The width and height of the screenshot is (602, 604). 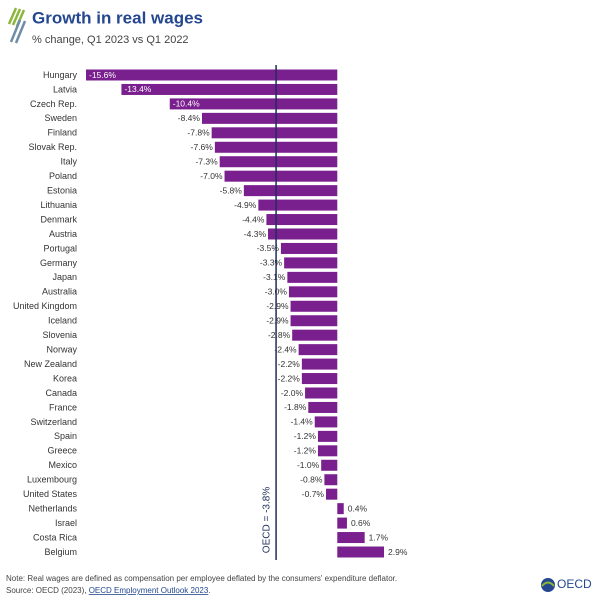 What do you see at coordinates (313, 494) in the screenshot?
I see `value-label: -0.7%` at bounding box center [313, 494].